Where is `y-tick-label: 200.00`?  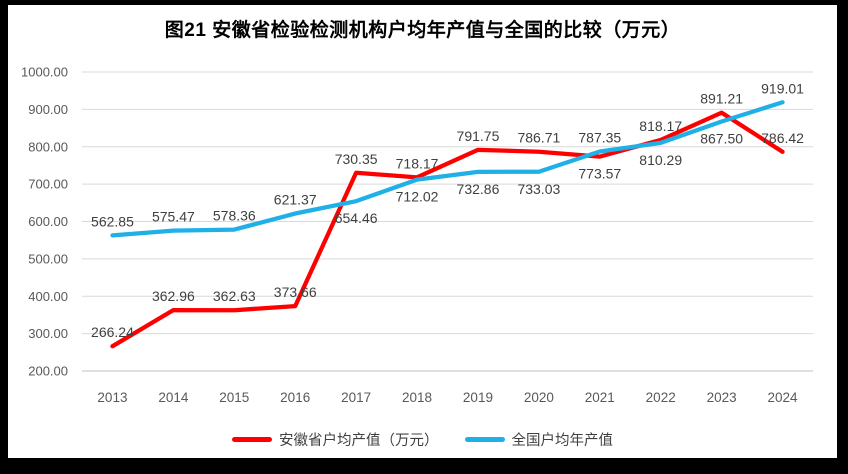
y-tick-label: 200.00 is located at coordinates (48, 371).